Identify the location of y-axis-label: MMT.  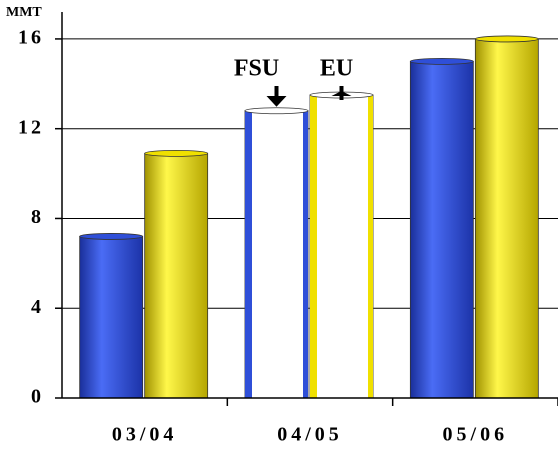
(24, 12).